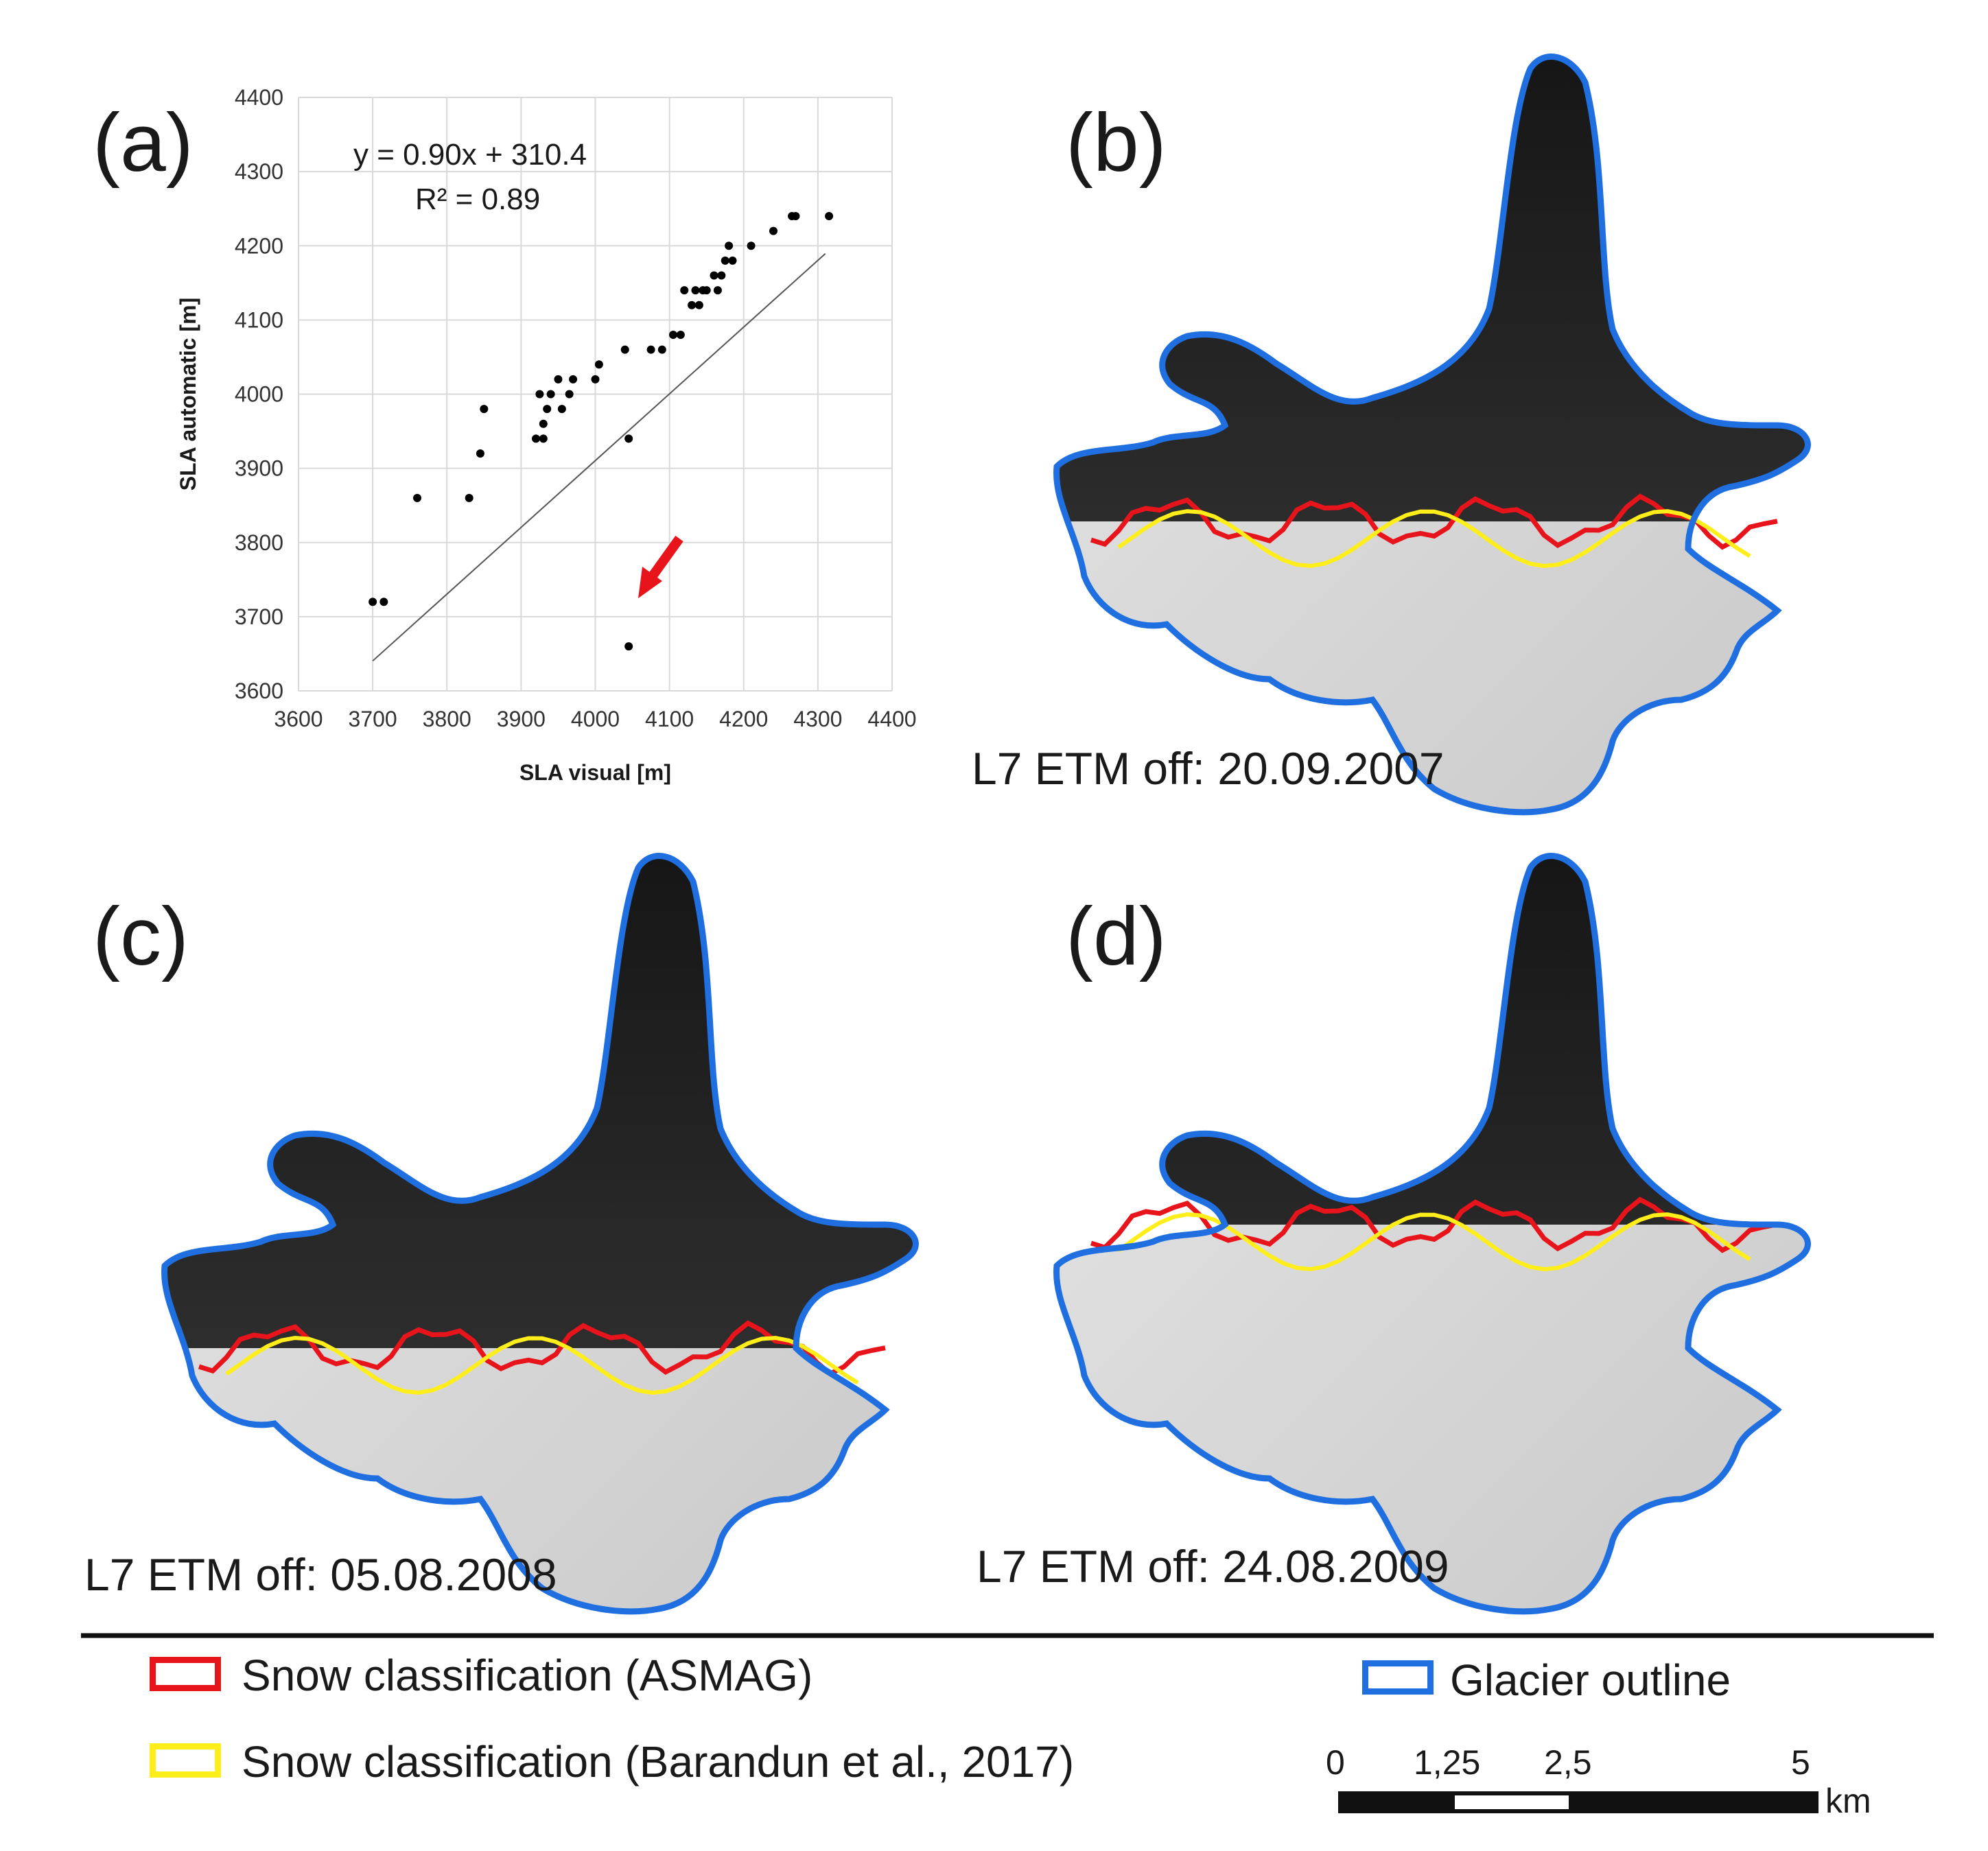 This screenshot has height=1851, width=1988. What do you see at coordinates (447, 719) in the screenshot?
I see `x-tick-label: 3800` at bounding box center [447, 719].